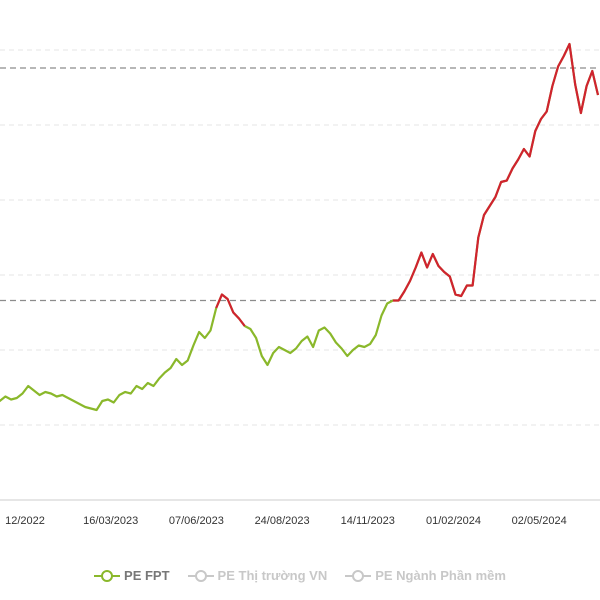  I want to click on x-tick-label: 07/06/2023, so click(196, 521).